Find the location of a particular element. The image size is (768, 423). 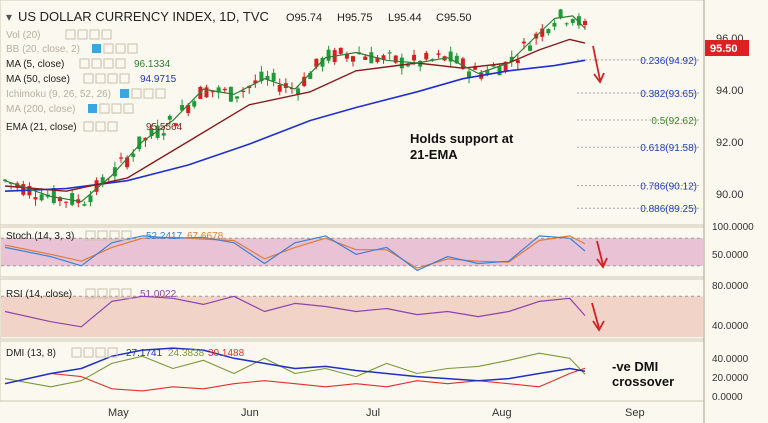

rsi-line is located at coordinates (295, 311).